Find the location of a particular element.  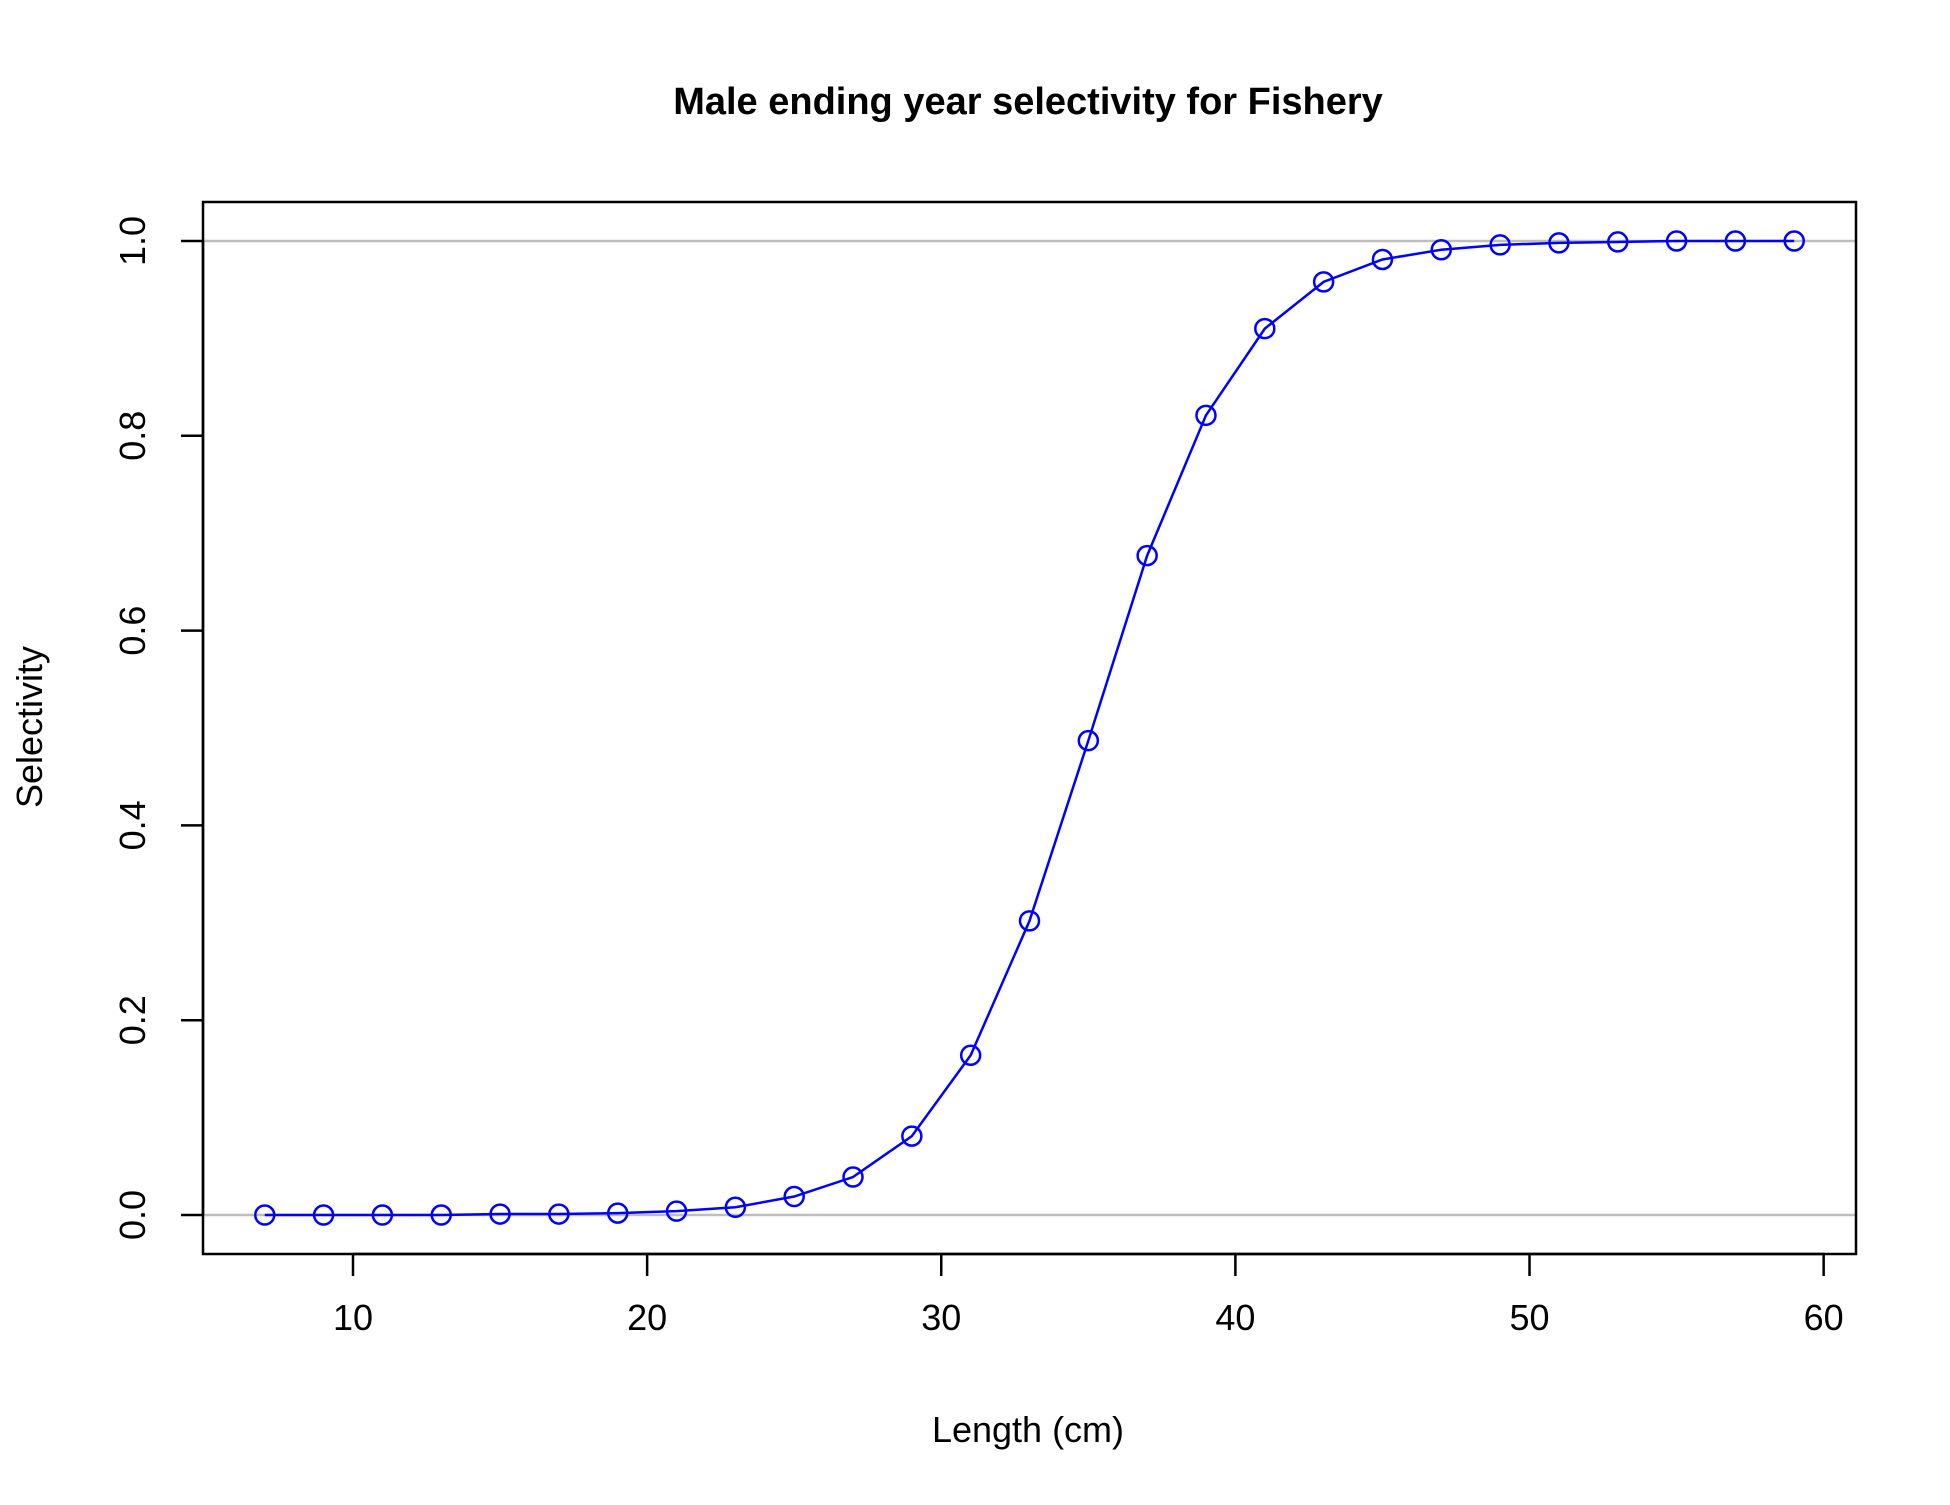

x-tick-label: 50 is located at coordinates (1529, 1317).